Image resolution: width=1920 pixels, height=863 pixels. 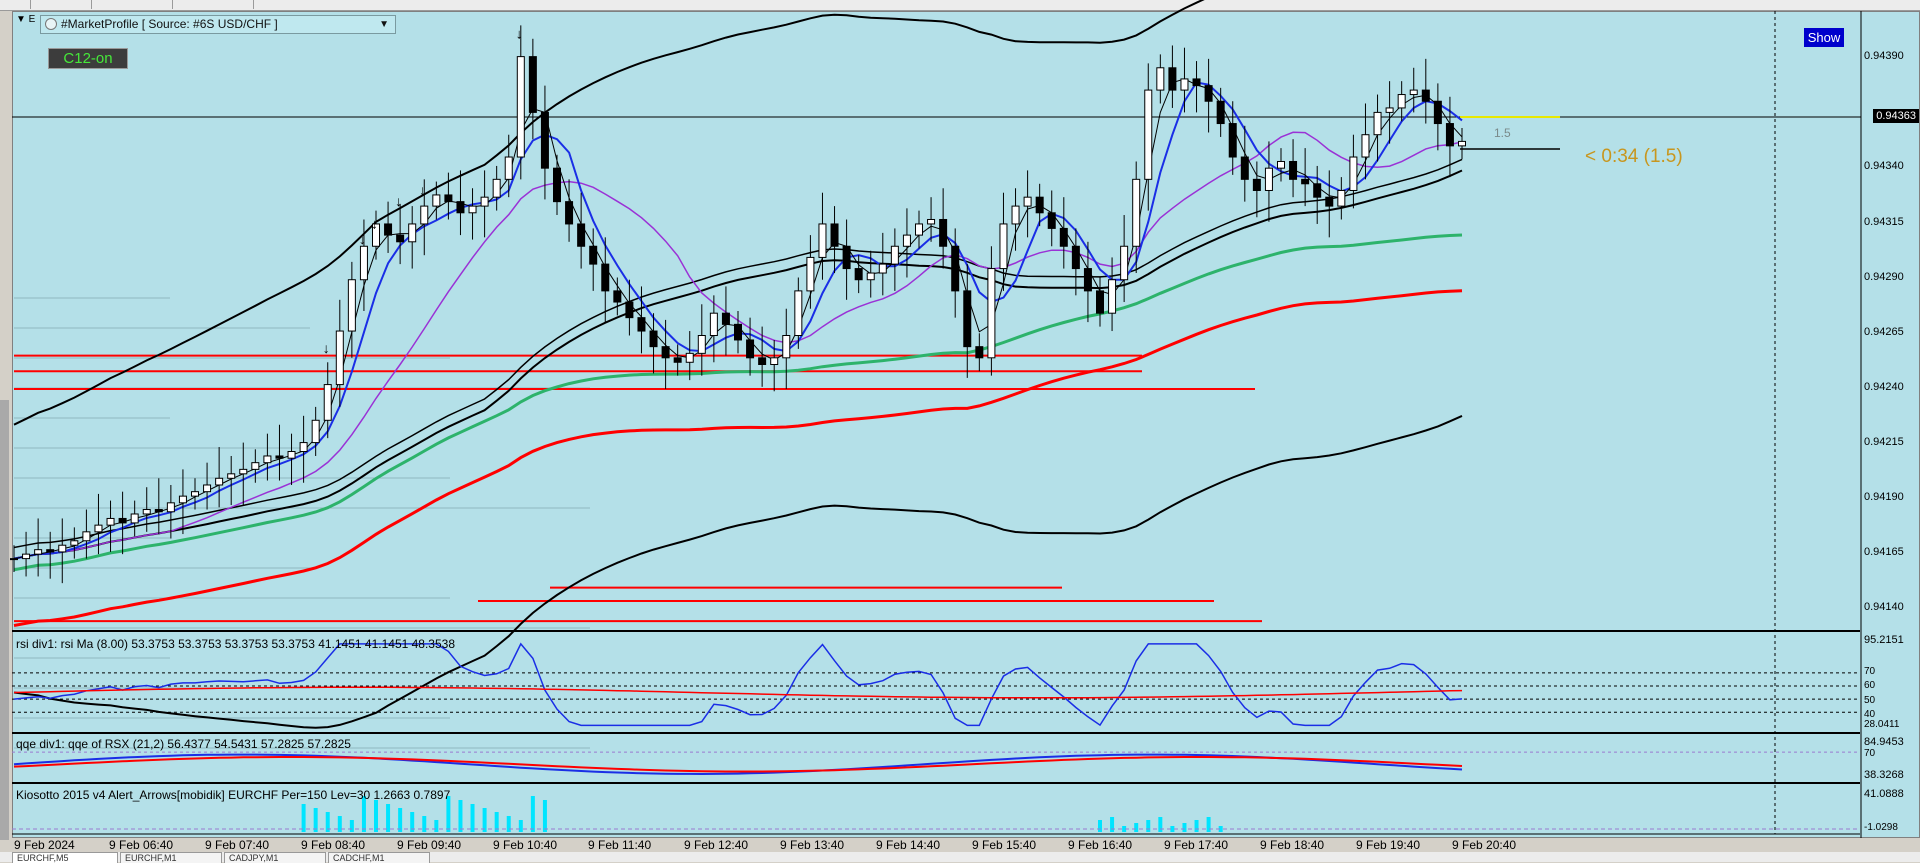 I want to click on kiosotto-scale-tick: 41.0888, so click(x=1884, y=794).